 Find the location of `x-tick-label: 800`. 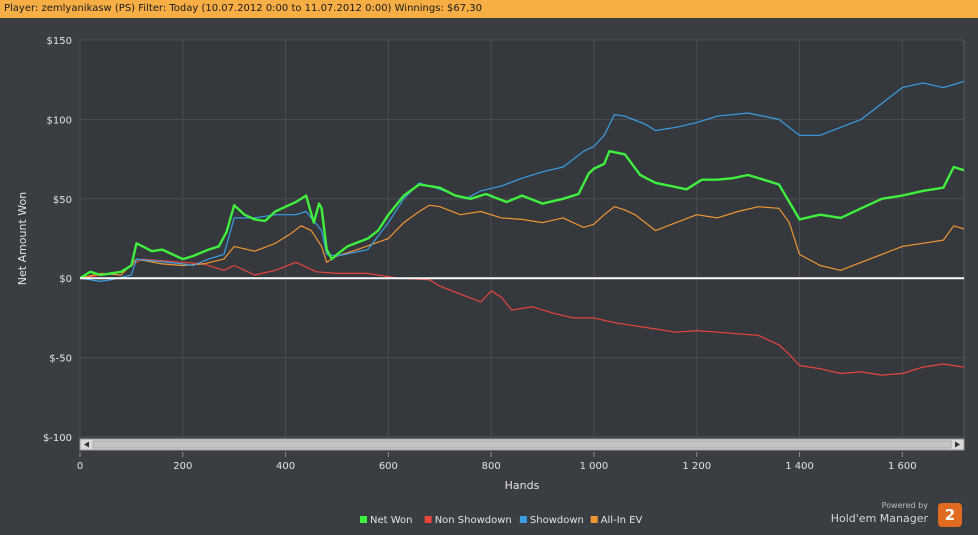

x-tick-label: 800 is located at coordinates (491, 466).